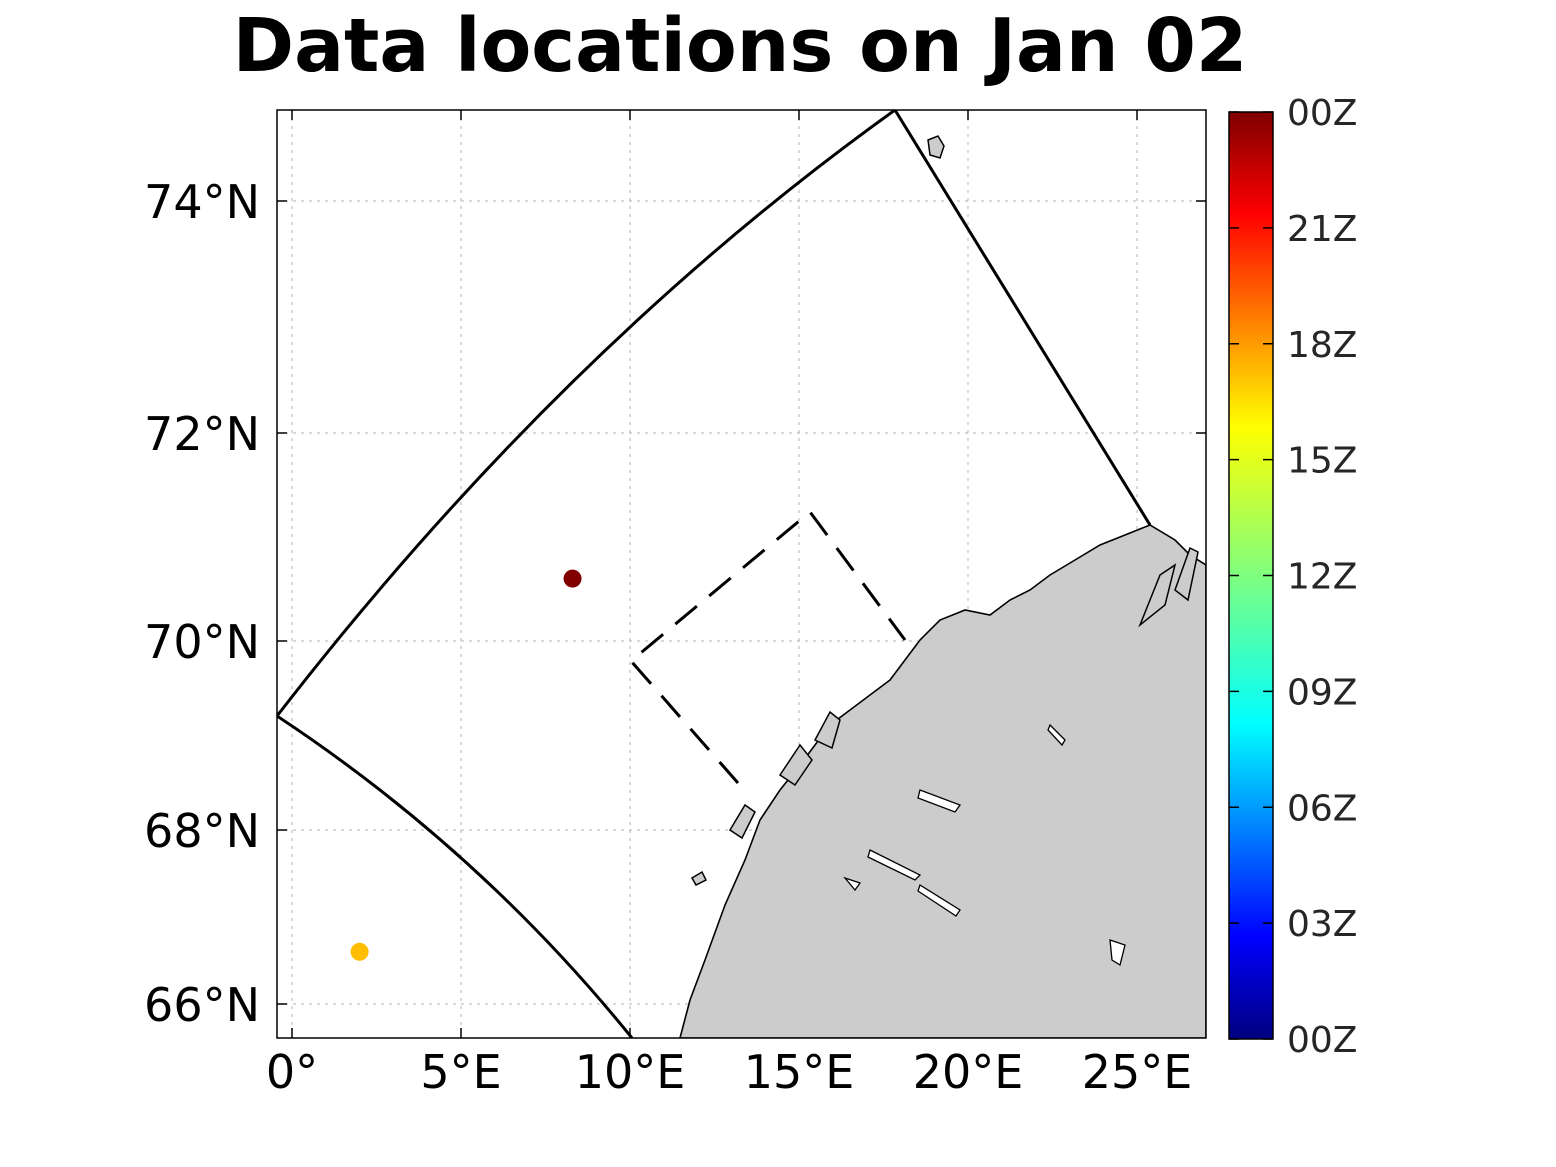 The width and height of the screenshot is (1556, 1167). Describe the element at coordinates (1322, 692) in the screenshot. I see `colorbar-label: 09Z` at that location.